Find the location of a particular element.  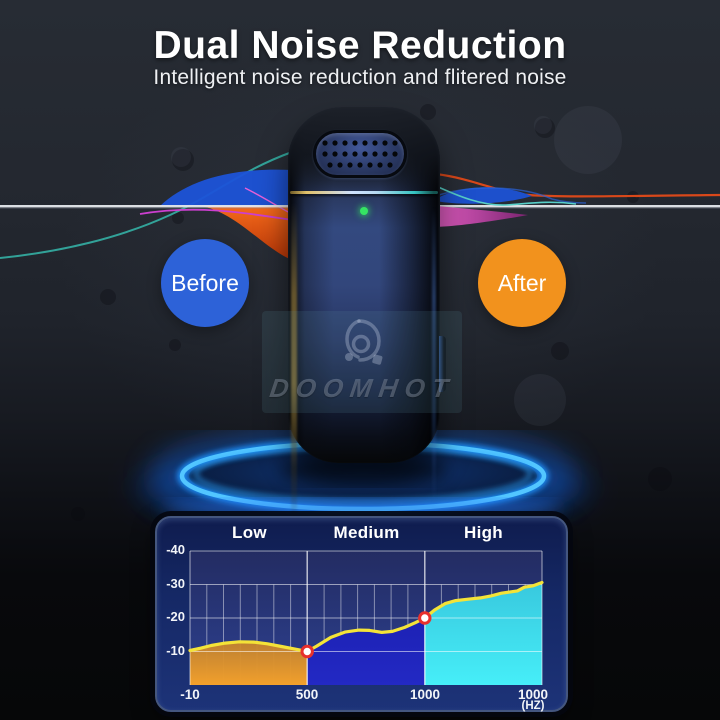

chart-section-low: Low is located at coordinates (249, 532).